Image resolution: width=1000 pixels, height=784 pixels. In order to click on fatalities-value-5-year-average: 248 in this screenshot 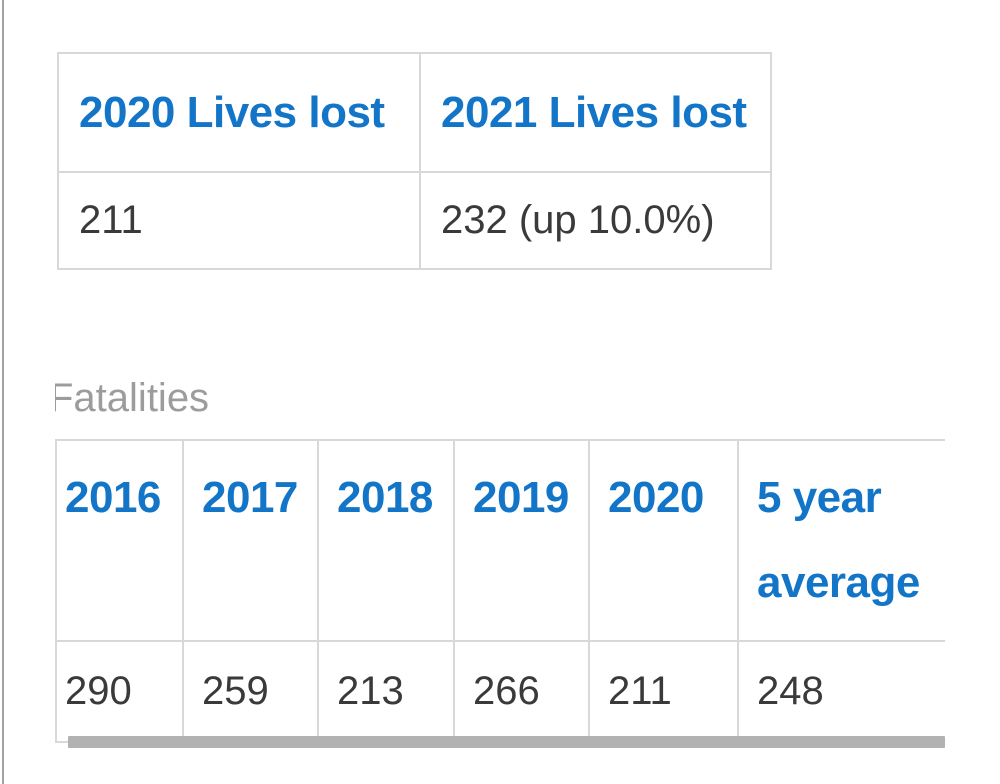, I will do `click(841, 691)`.